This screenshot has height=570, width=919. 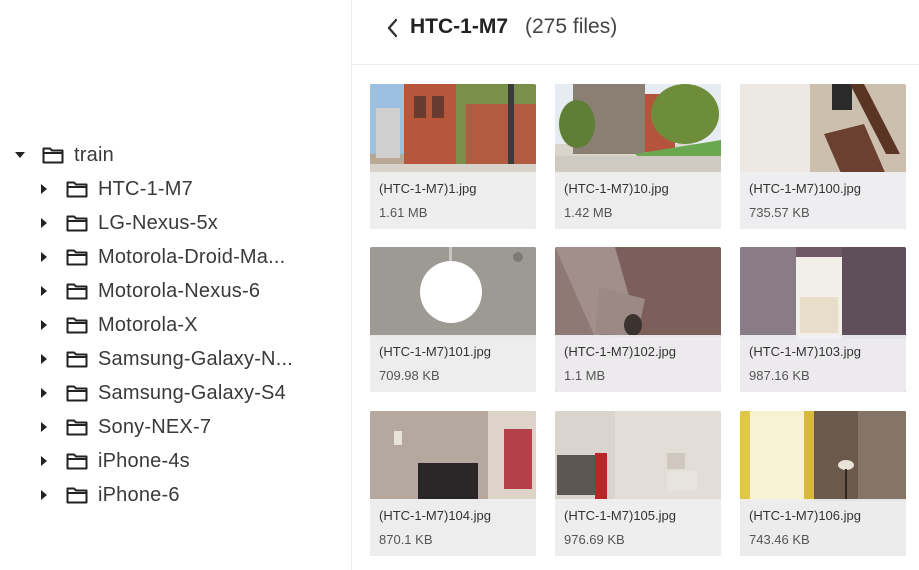 I want to click on tree-item-sony-nex-7: Sony-NEX-7, so click(x=124, y=427).